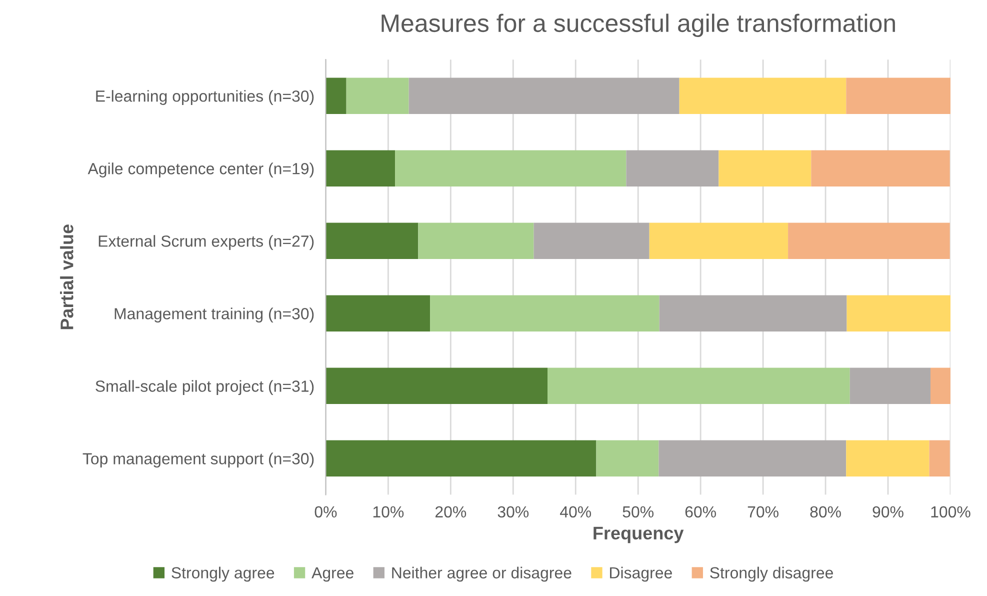 Image resolution: width=987 pixels, height=596 pixels. I want to click on legend-label: Disagree, so click(641, 574).